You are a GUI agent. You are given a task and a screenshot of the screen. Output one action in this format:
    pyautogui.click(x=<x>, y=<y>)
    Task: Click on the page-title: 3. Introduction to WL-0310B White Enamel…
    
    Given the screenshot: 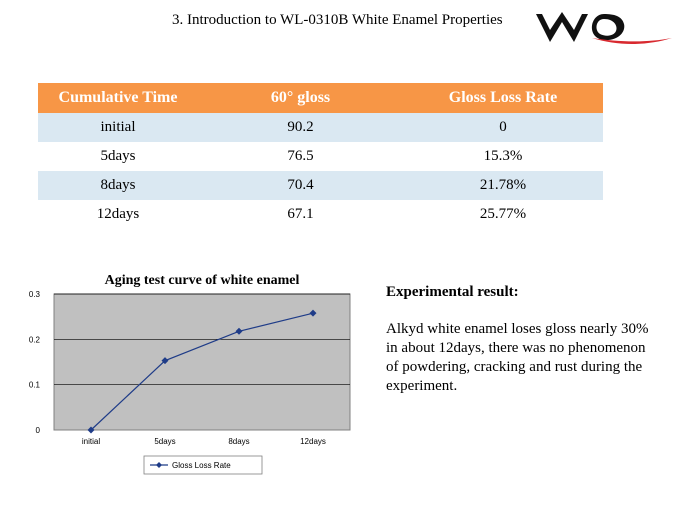 What is the action you would take?
    pyautogui.click(x=337, y=20)
    